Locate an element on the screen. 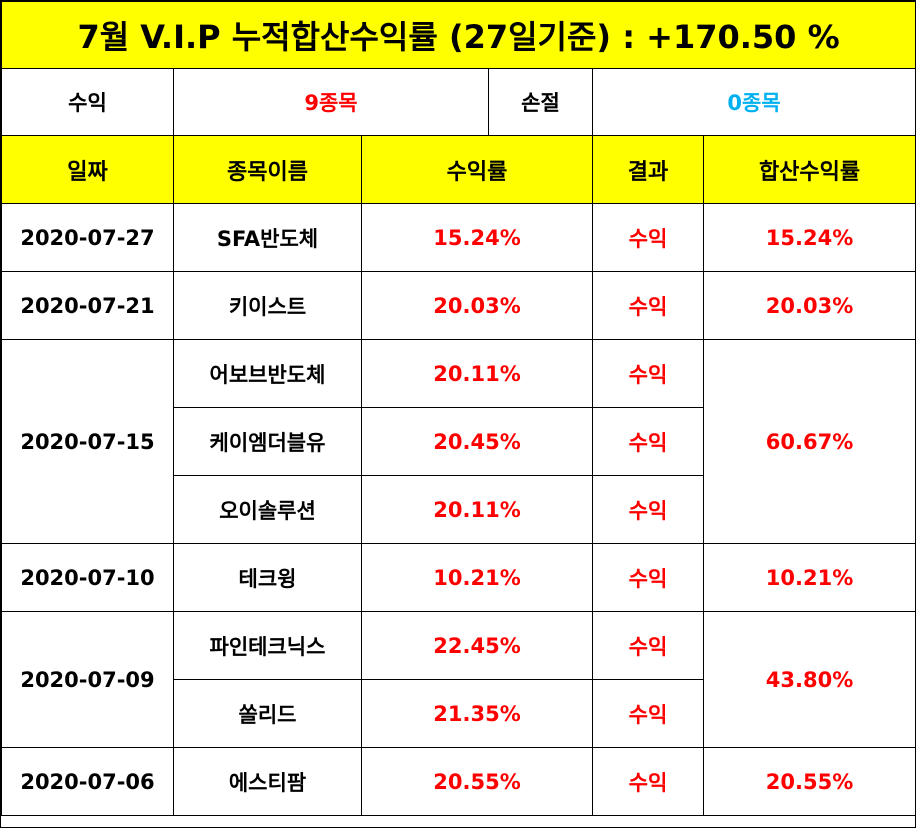 The height and width of the screenshot is (828, 916). date-cell: 2020-07-09 is located at coordinates (87, 679).